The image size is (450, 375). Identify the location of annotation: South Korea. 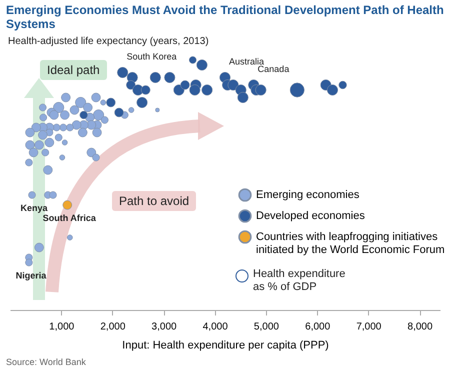
(151, 57).